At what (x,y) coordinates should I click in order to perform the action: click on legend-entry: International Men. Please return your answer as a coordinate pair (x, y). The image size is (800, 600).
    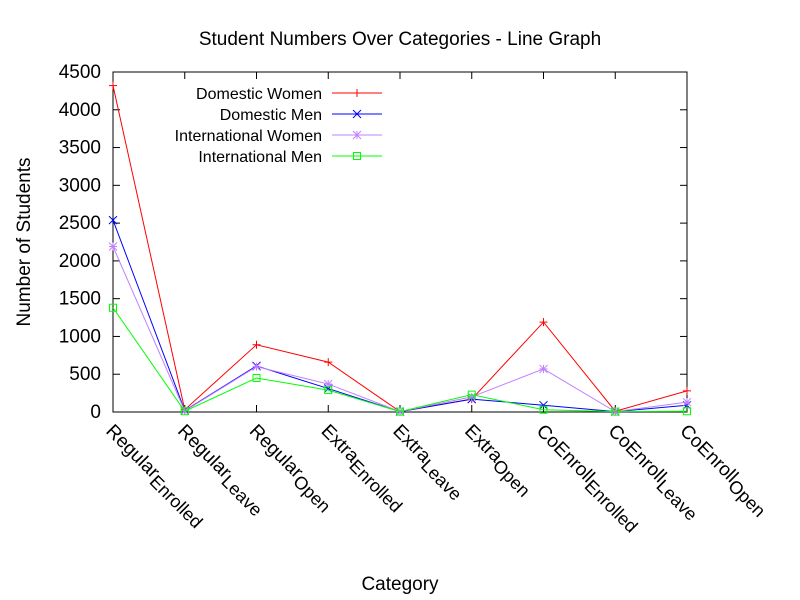
    Looking at the image, I should click on (290, 157).